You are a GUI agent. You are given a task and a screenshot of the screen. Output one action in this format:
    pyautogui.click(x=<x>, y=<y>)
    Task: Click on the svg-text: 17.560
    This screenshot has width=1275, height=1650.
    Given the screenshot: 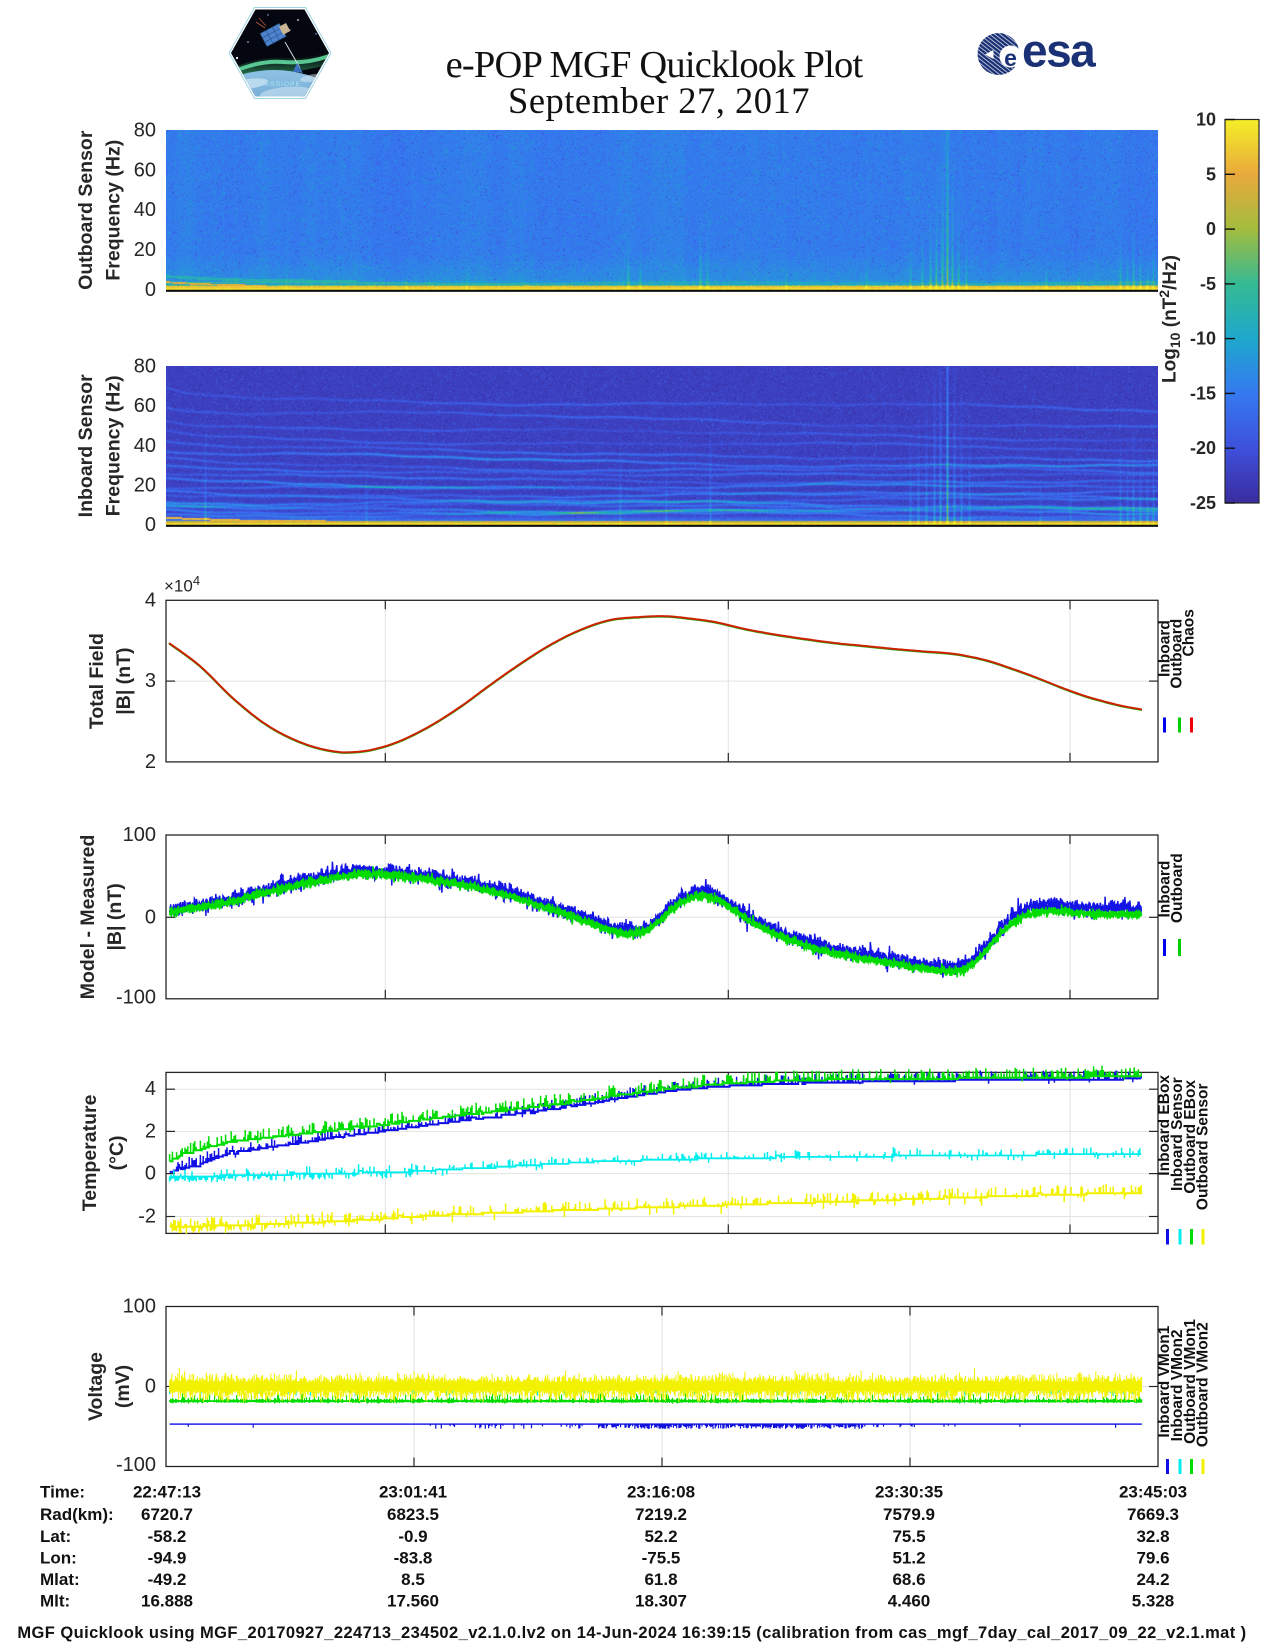 What is the action you would take?
    pyautogui.click(x=413, y=1601)
    